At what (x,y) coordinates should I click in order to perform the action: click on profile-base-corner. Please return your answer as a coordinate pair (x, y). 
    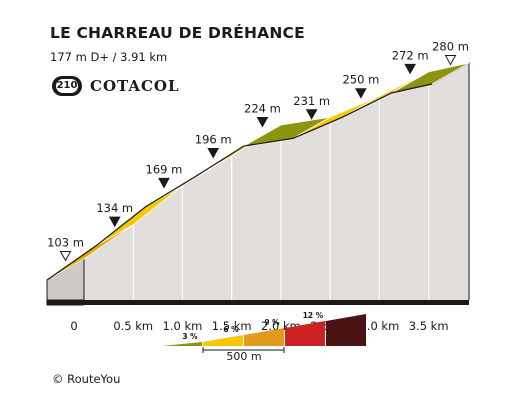
    Looking at the image, I should click on (65, 293).